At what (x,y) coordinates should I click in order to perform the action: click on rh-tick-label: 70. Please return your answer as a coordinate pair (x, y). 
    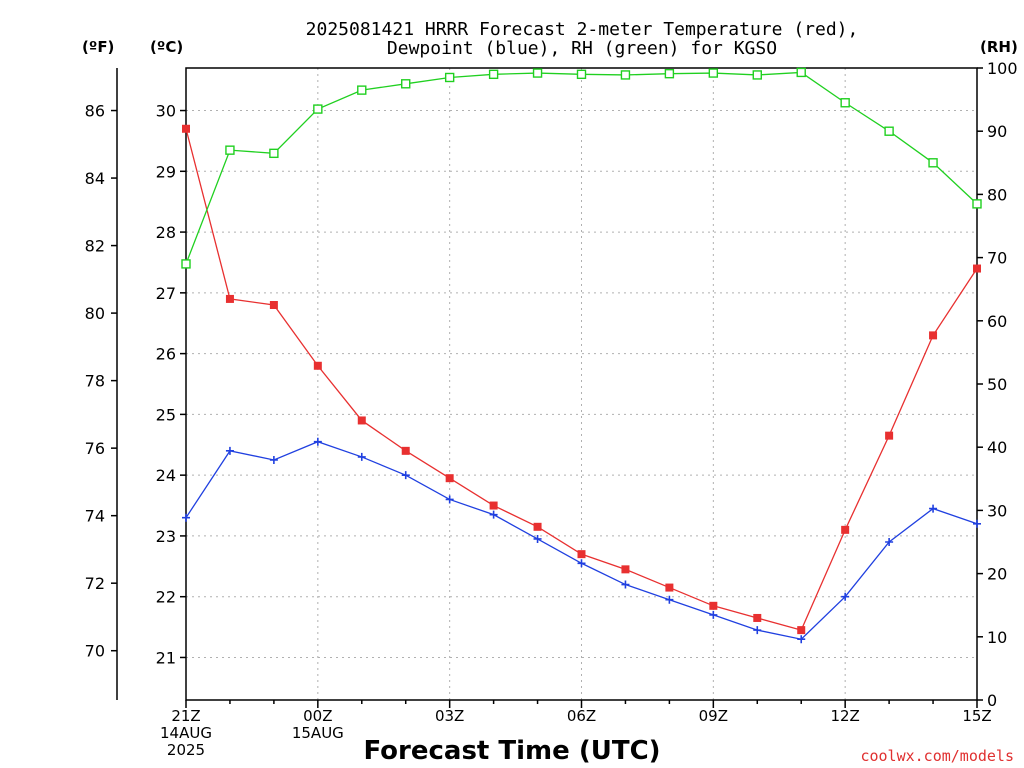
    Looking at the image, I should click on (997, 258).